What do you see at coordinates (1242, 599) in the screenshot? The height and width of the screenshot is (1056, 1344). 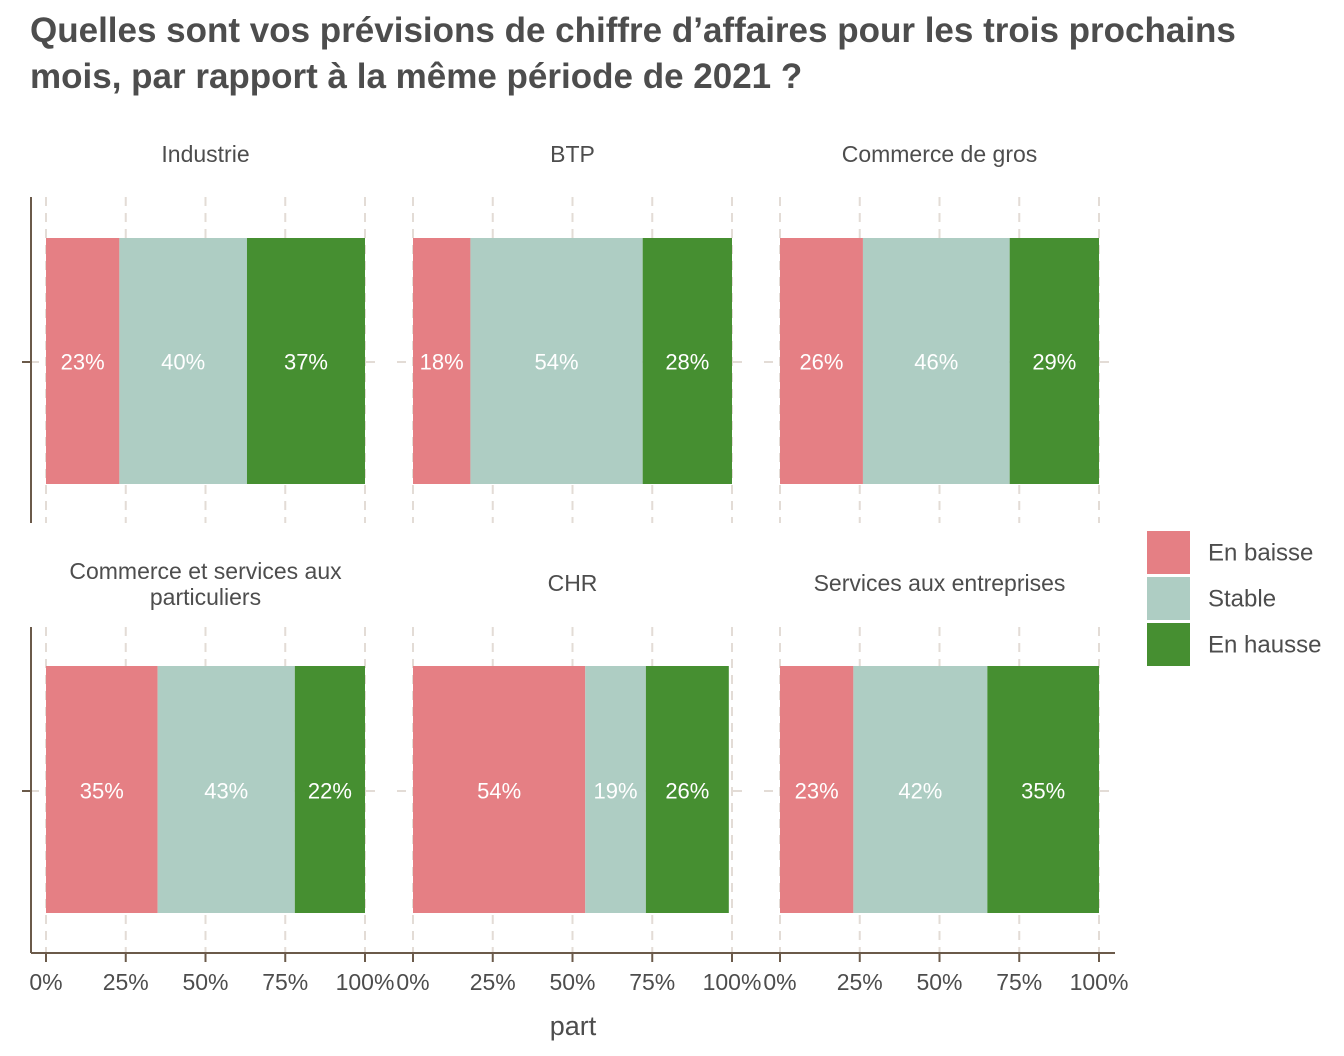 I see `legend-label: Stable` at bounding box center [1242, 599].